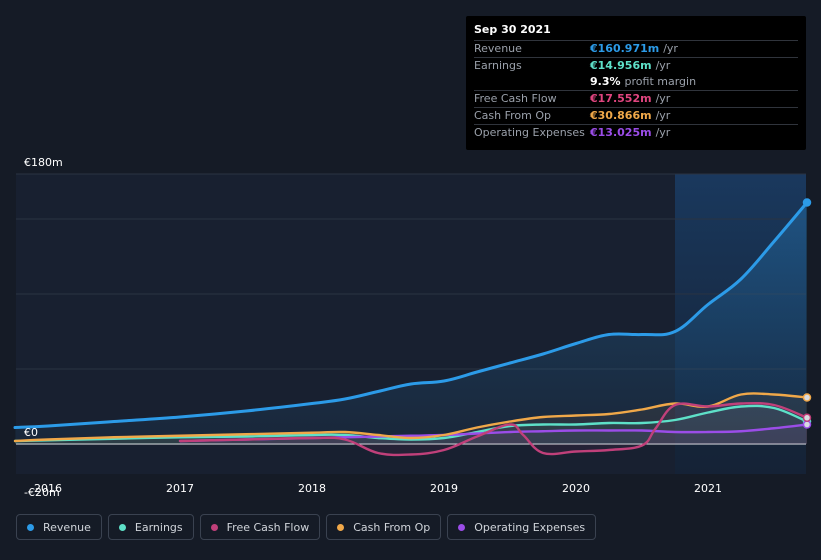 This screenshot has height=560, width=821. I want to click on tooltip-row-cash-from-op: Cash From Op €30.866m /yr, so click(636, 116).